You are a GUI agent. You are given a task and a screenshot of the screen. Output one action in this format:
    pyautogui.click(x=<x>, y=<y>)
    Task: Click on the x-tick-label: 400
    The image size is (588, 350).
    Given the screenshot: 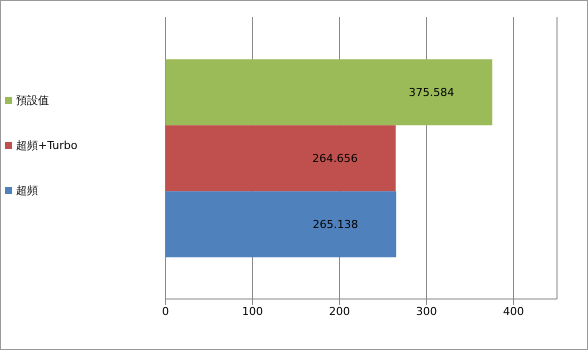 What is the action you would take?
    pyautogui.click(x=513, y=311)
    